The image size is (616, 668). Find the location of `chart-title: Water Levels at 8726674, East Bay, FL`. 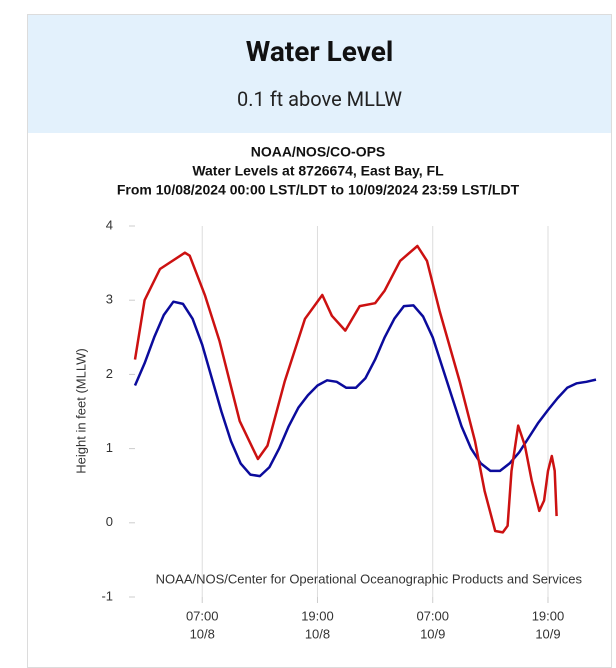

chart-title: Water Levels at 8726674, East Bay, FL is located at coordinates (318, 171).